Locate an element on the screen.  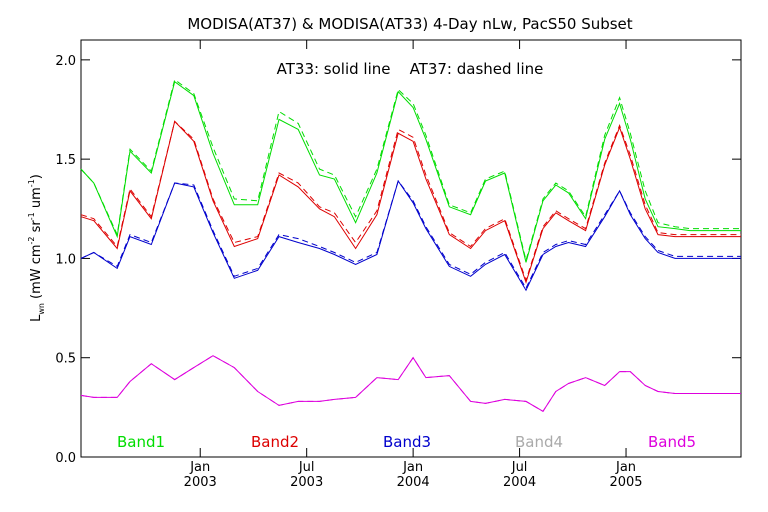
line-style-annotation: AT33: solid line AT37: dashed line is located at coordinates (410, 69).